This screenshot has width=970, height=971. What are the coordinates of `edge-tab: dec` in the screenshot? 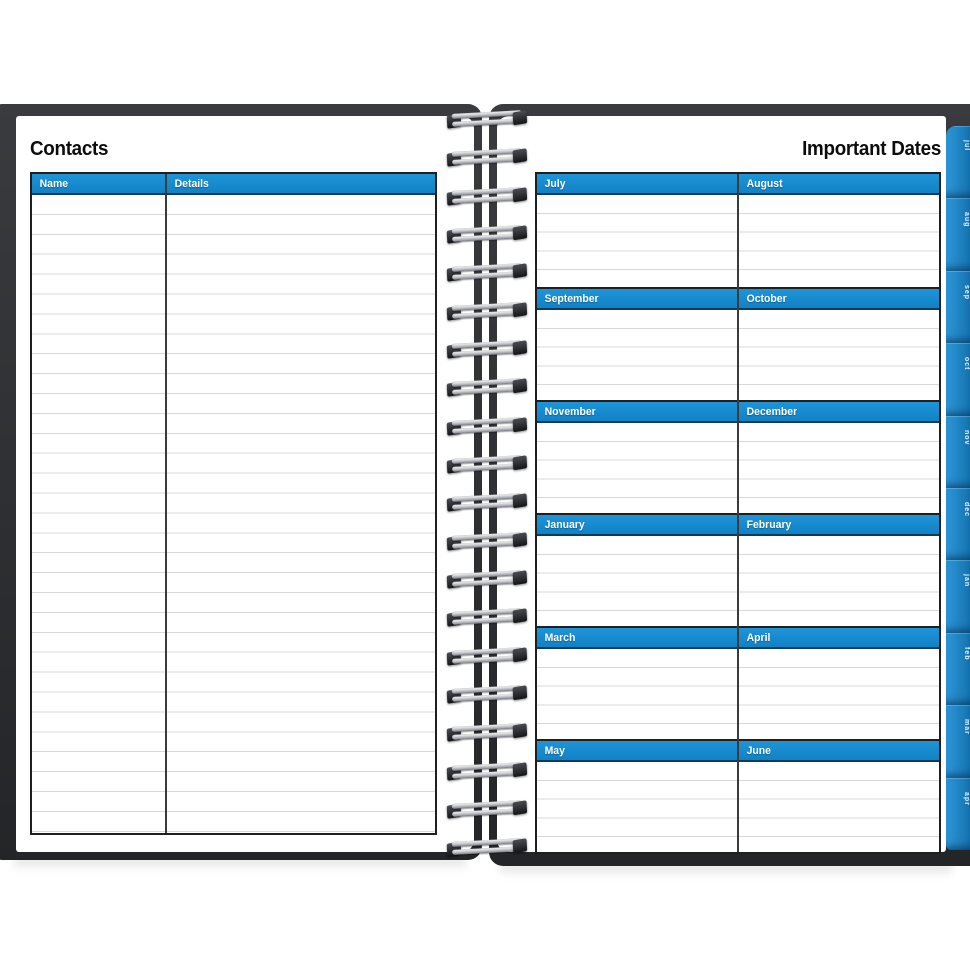 It's located at (958, 524).